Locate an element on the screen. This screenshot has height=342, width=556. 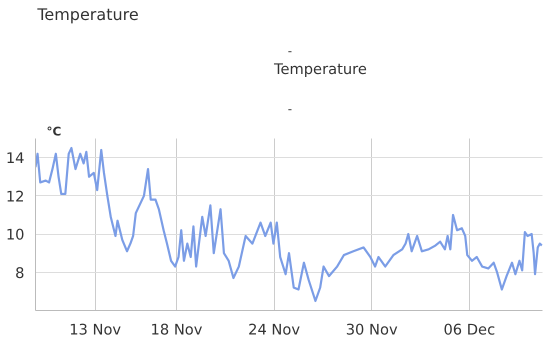
text: Temperature is located at coordinates (87, 14).